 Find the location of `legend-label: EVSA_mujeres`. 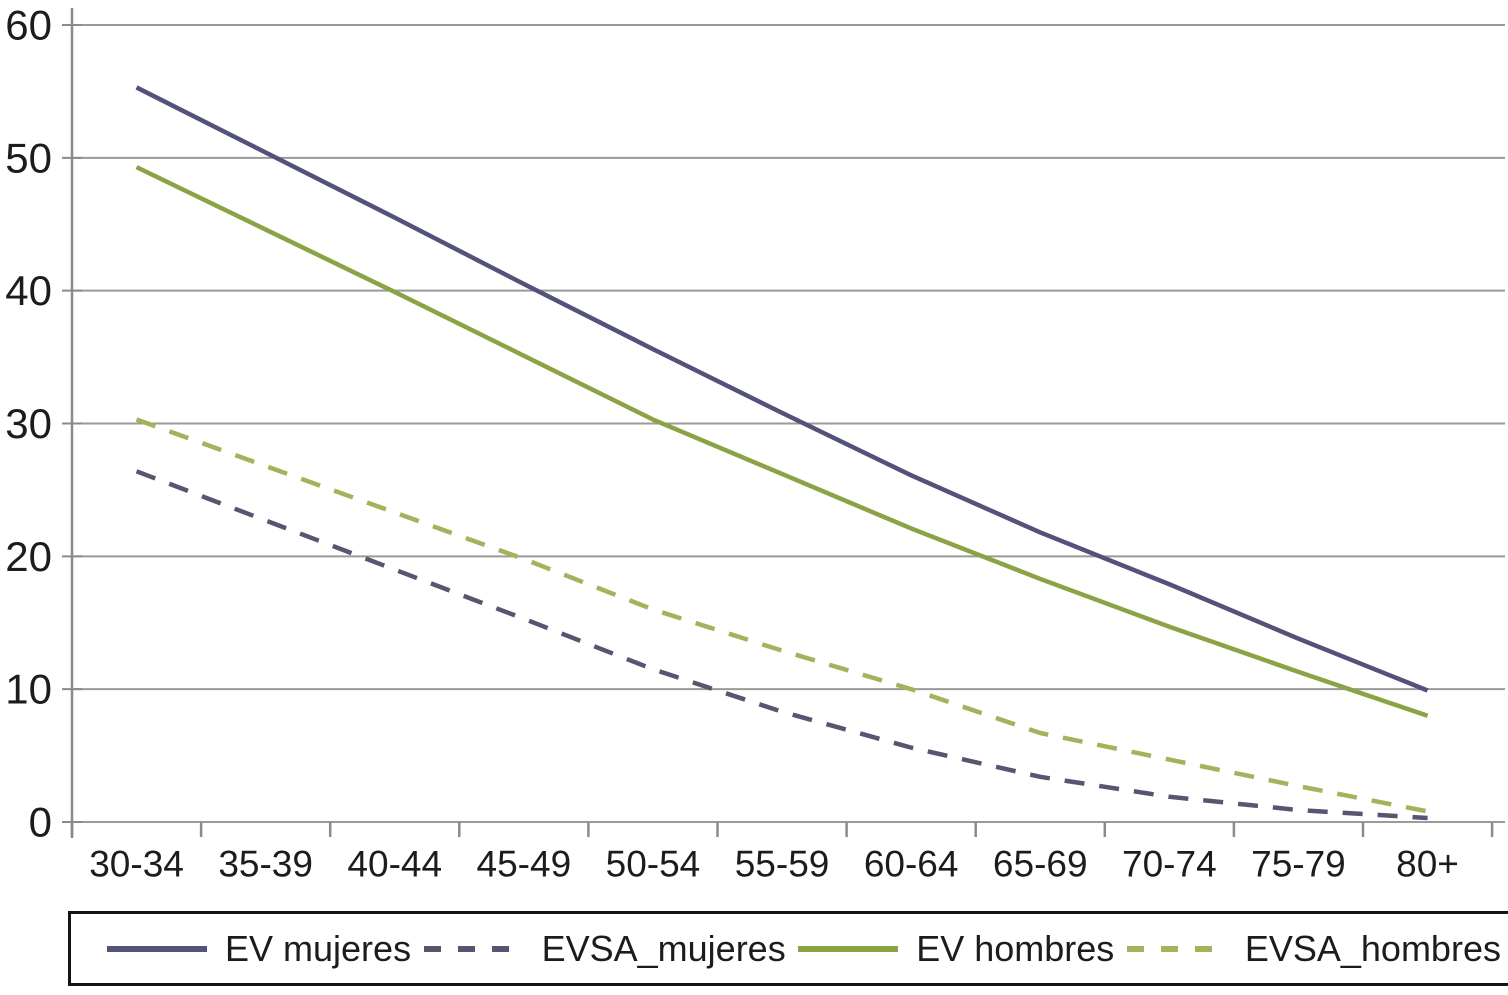

legend-label: EVSA_mujeres is located at coordinates (663, 948).